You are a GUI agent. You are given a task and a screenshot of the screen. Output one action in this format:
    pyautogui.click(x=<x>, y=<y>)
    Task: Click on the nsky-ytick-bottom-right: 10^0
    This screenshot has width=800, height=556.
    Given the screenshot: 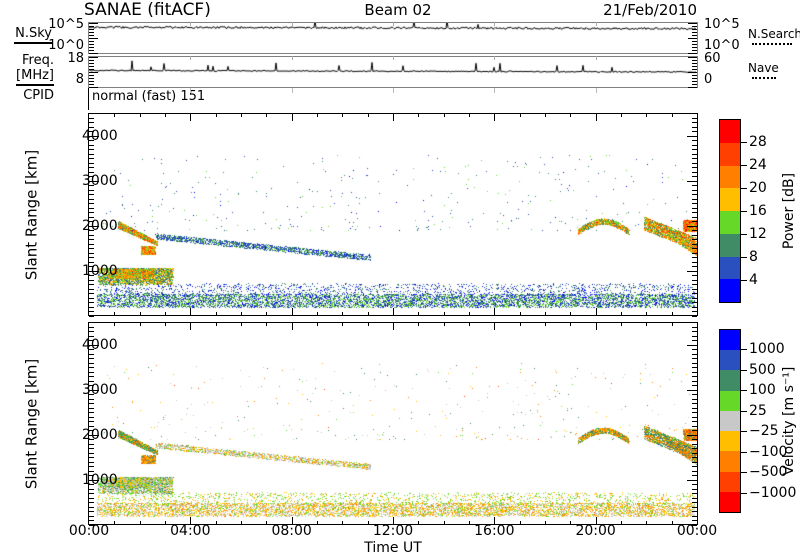 What is the action you would take?
    pyautogui.click(x=722, y=45)
    